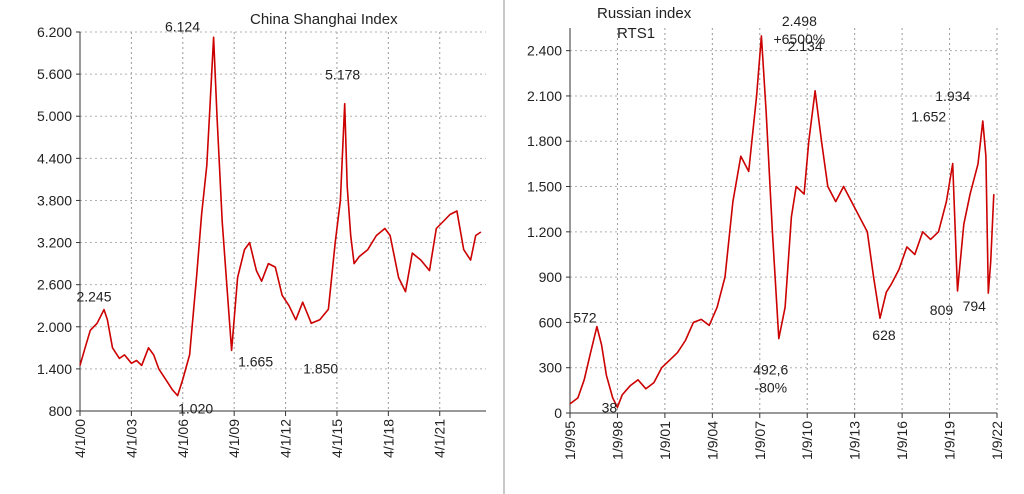 The image size is (1024, 494). I want to click on y-tick-label: 300, so click(551, 368).